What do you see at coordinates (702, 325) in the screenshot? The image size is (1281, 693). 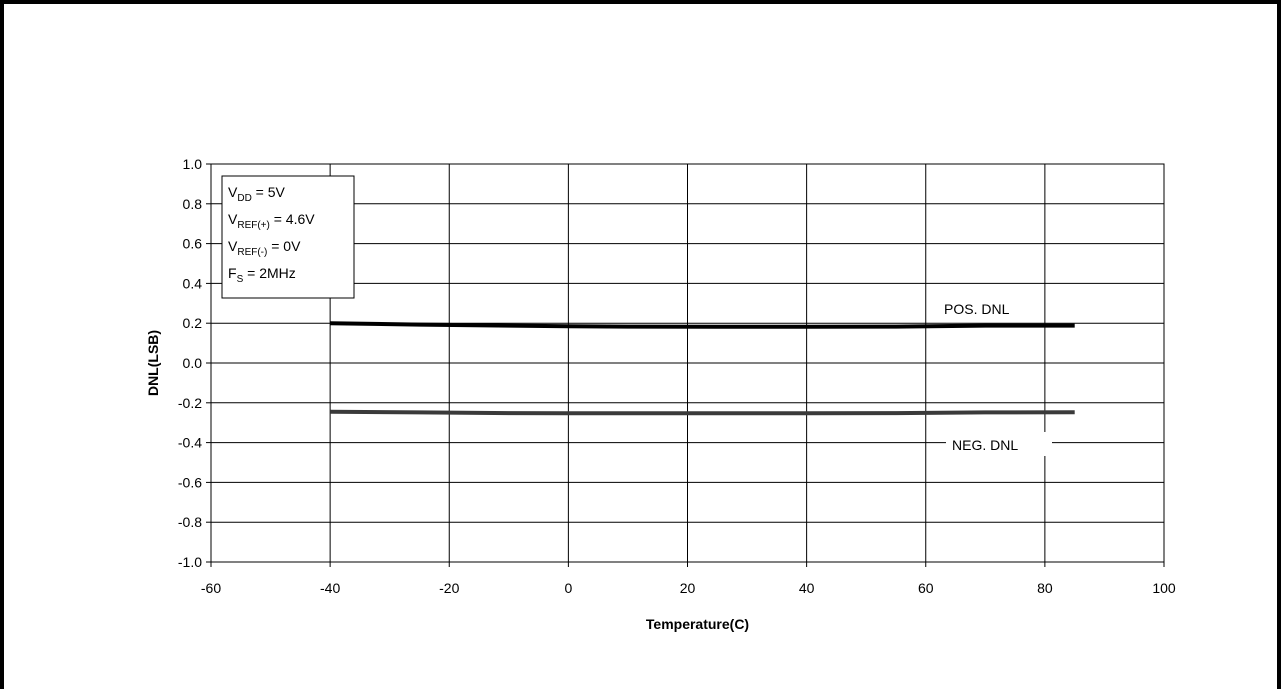 I see `pos-dnl-line` at bounding box center [702, 325].